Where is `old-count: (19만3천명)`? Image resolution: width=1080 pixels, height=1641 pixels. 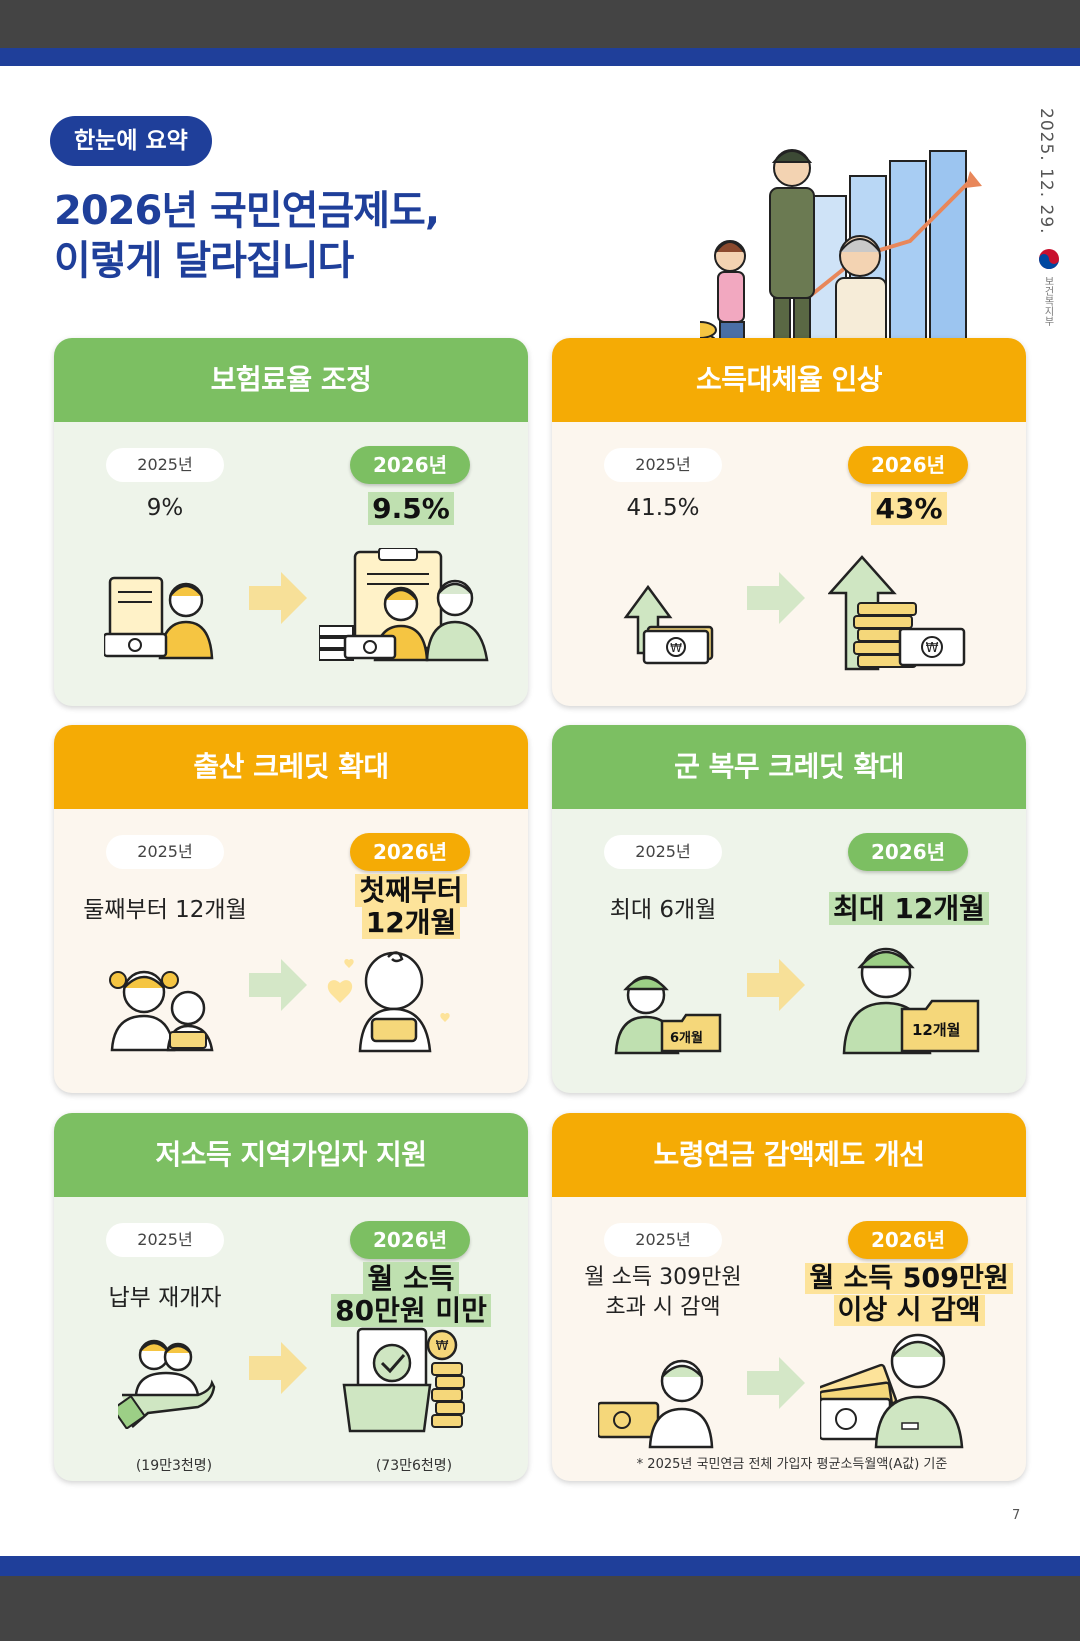
old-count: (19만3천명) is located at coordinates (174, 1466).